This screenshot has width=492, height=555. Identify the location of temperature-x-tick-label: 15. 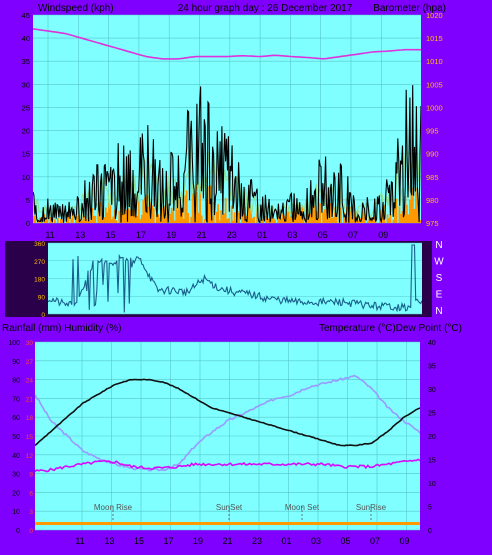
(139, 541).